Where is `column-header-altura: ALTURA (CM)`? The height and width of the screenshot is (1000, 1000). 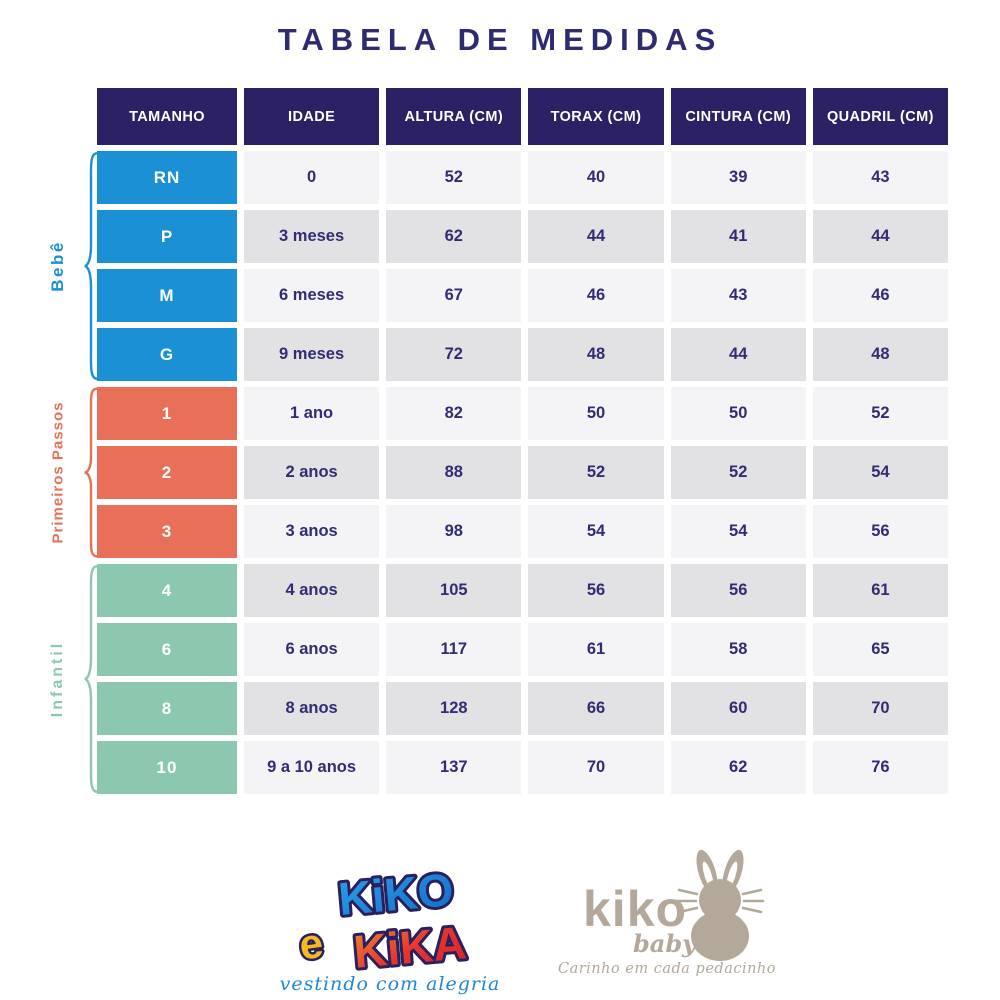 column-header-altura: ALTURA (CM) is located at coordinates (454, 116).